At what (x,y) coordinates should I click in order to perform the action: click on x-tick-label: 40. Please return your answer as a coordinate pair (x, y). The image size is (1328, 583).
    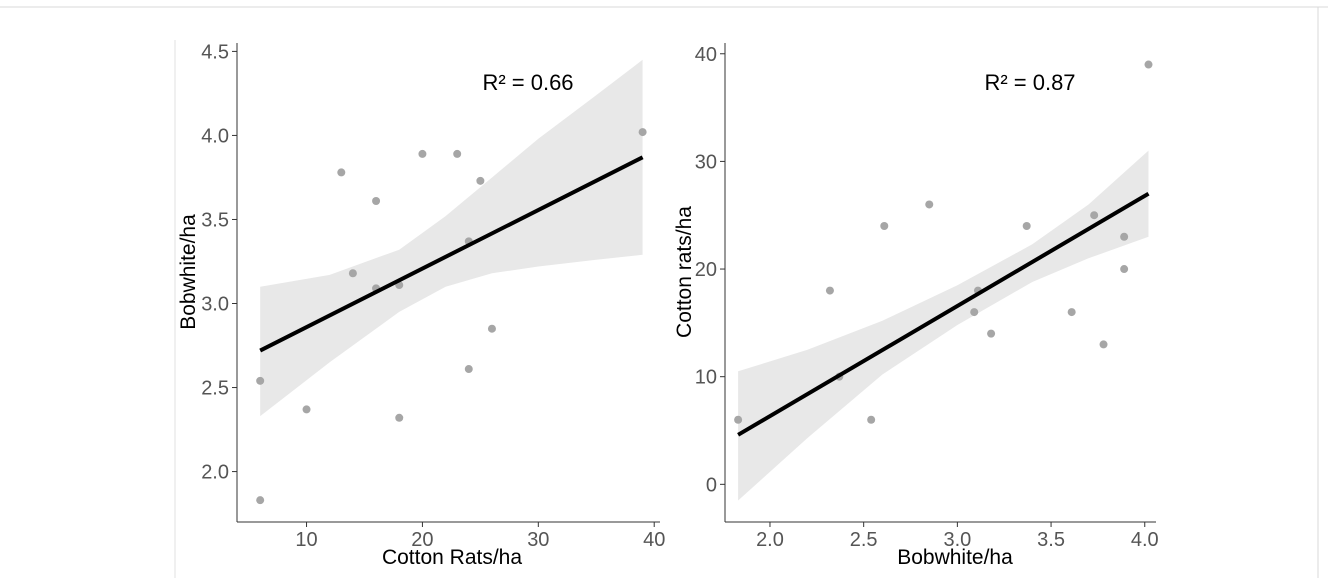
    Looking at the image, I should click on (654, 540).